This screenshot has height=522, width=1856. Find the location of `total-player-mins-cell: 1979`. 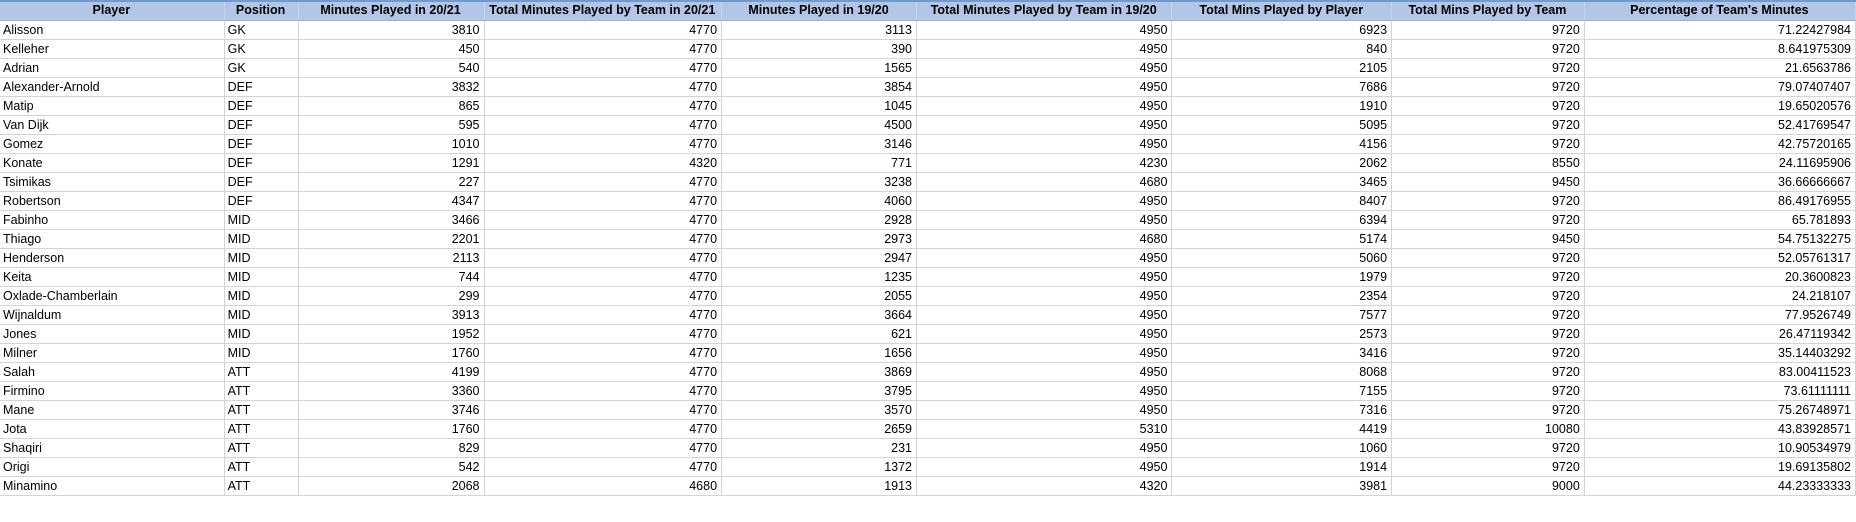

total-player-mins-cell: 1979 is located at coordinates (1282, 277).